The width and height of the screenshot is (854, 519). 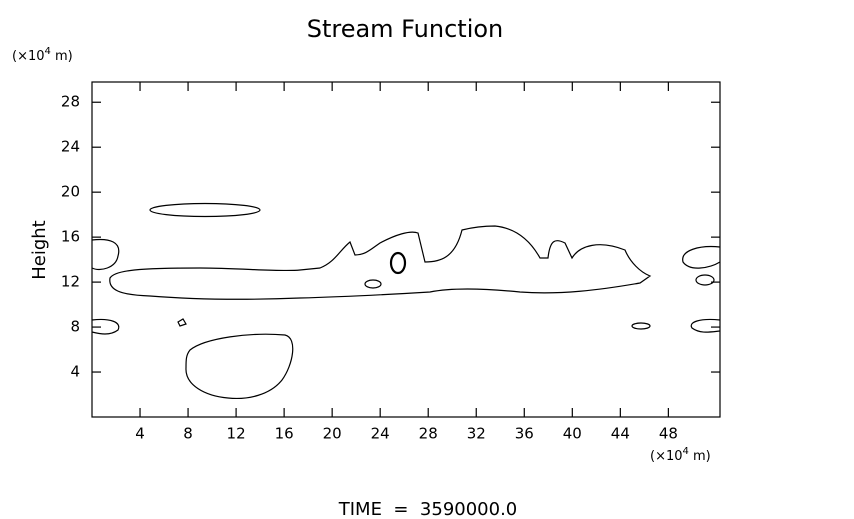 I want to click on y-tick-label: 20, so click(x=70, y=192).